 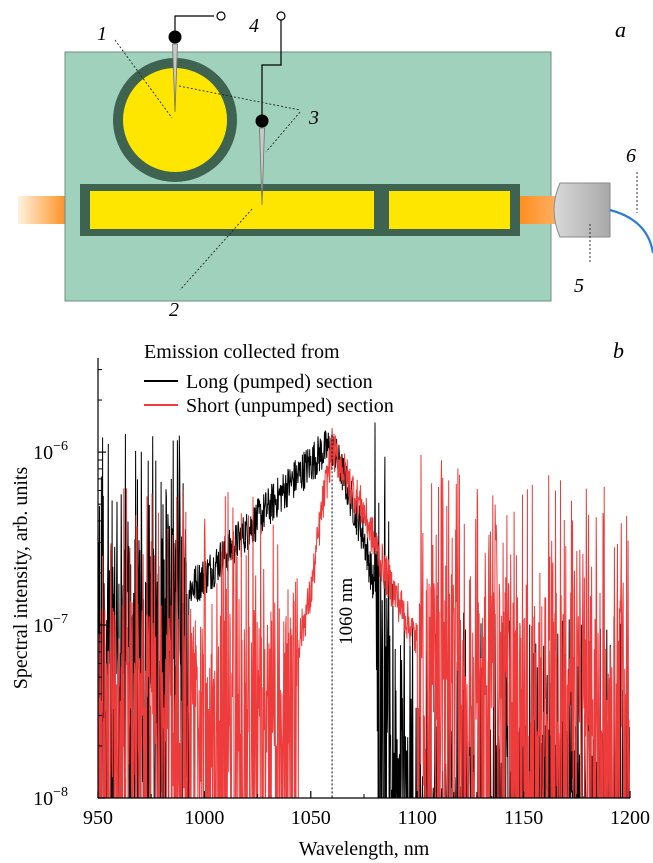 I want to click on fiber-icon, so click(x=631, y=231).